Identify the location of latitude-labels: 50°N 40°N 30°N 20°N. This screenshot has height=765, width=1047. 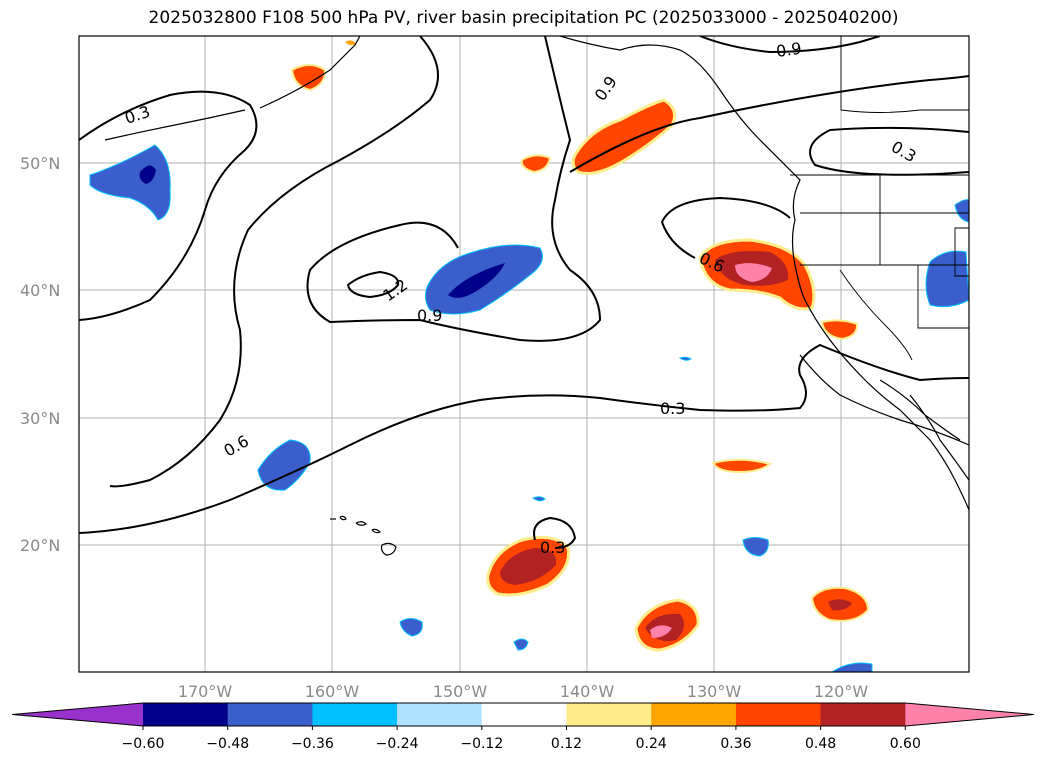
(40, 354).